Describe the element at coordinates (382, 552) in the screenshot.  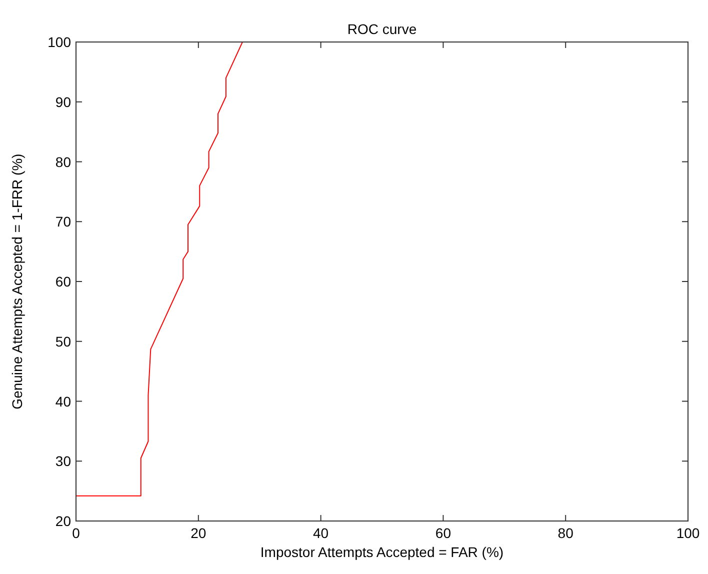
I see `x-axis-title: Impostor Attempts Accepted = FAR (%)` at that location.